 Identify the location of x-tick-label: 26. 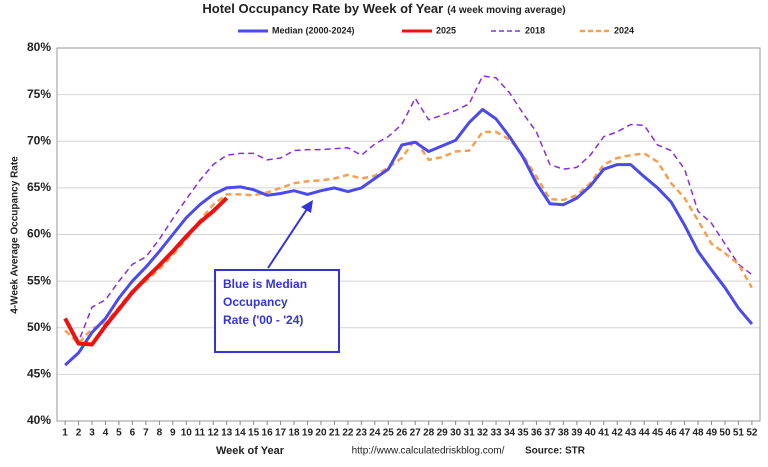
(402, 433).